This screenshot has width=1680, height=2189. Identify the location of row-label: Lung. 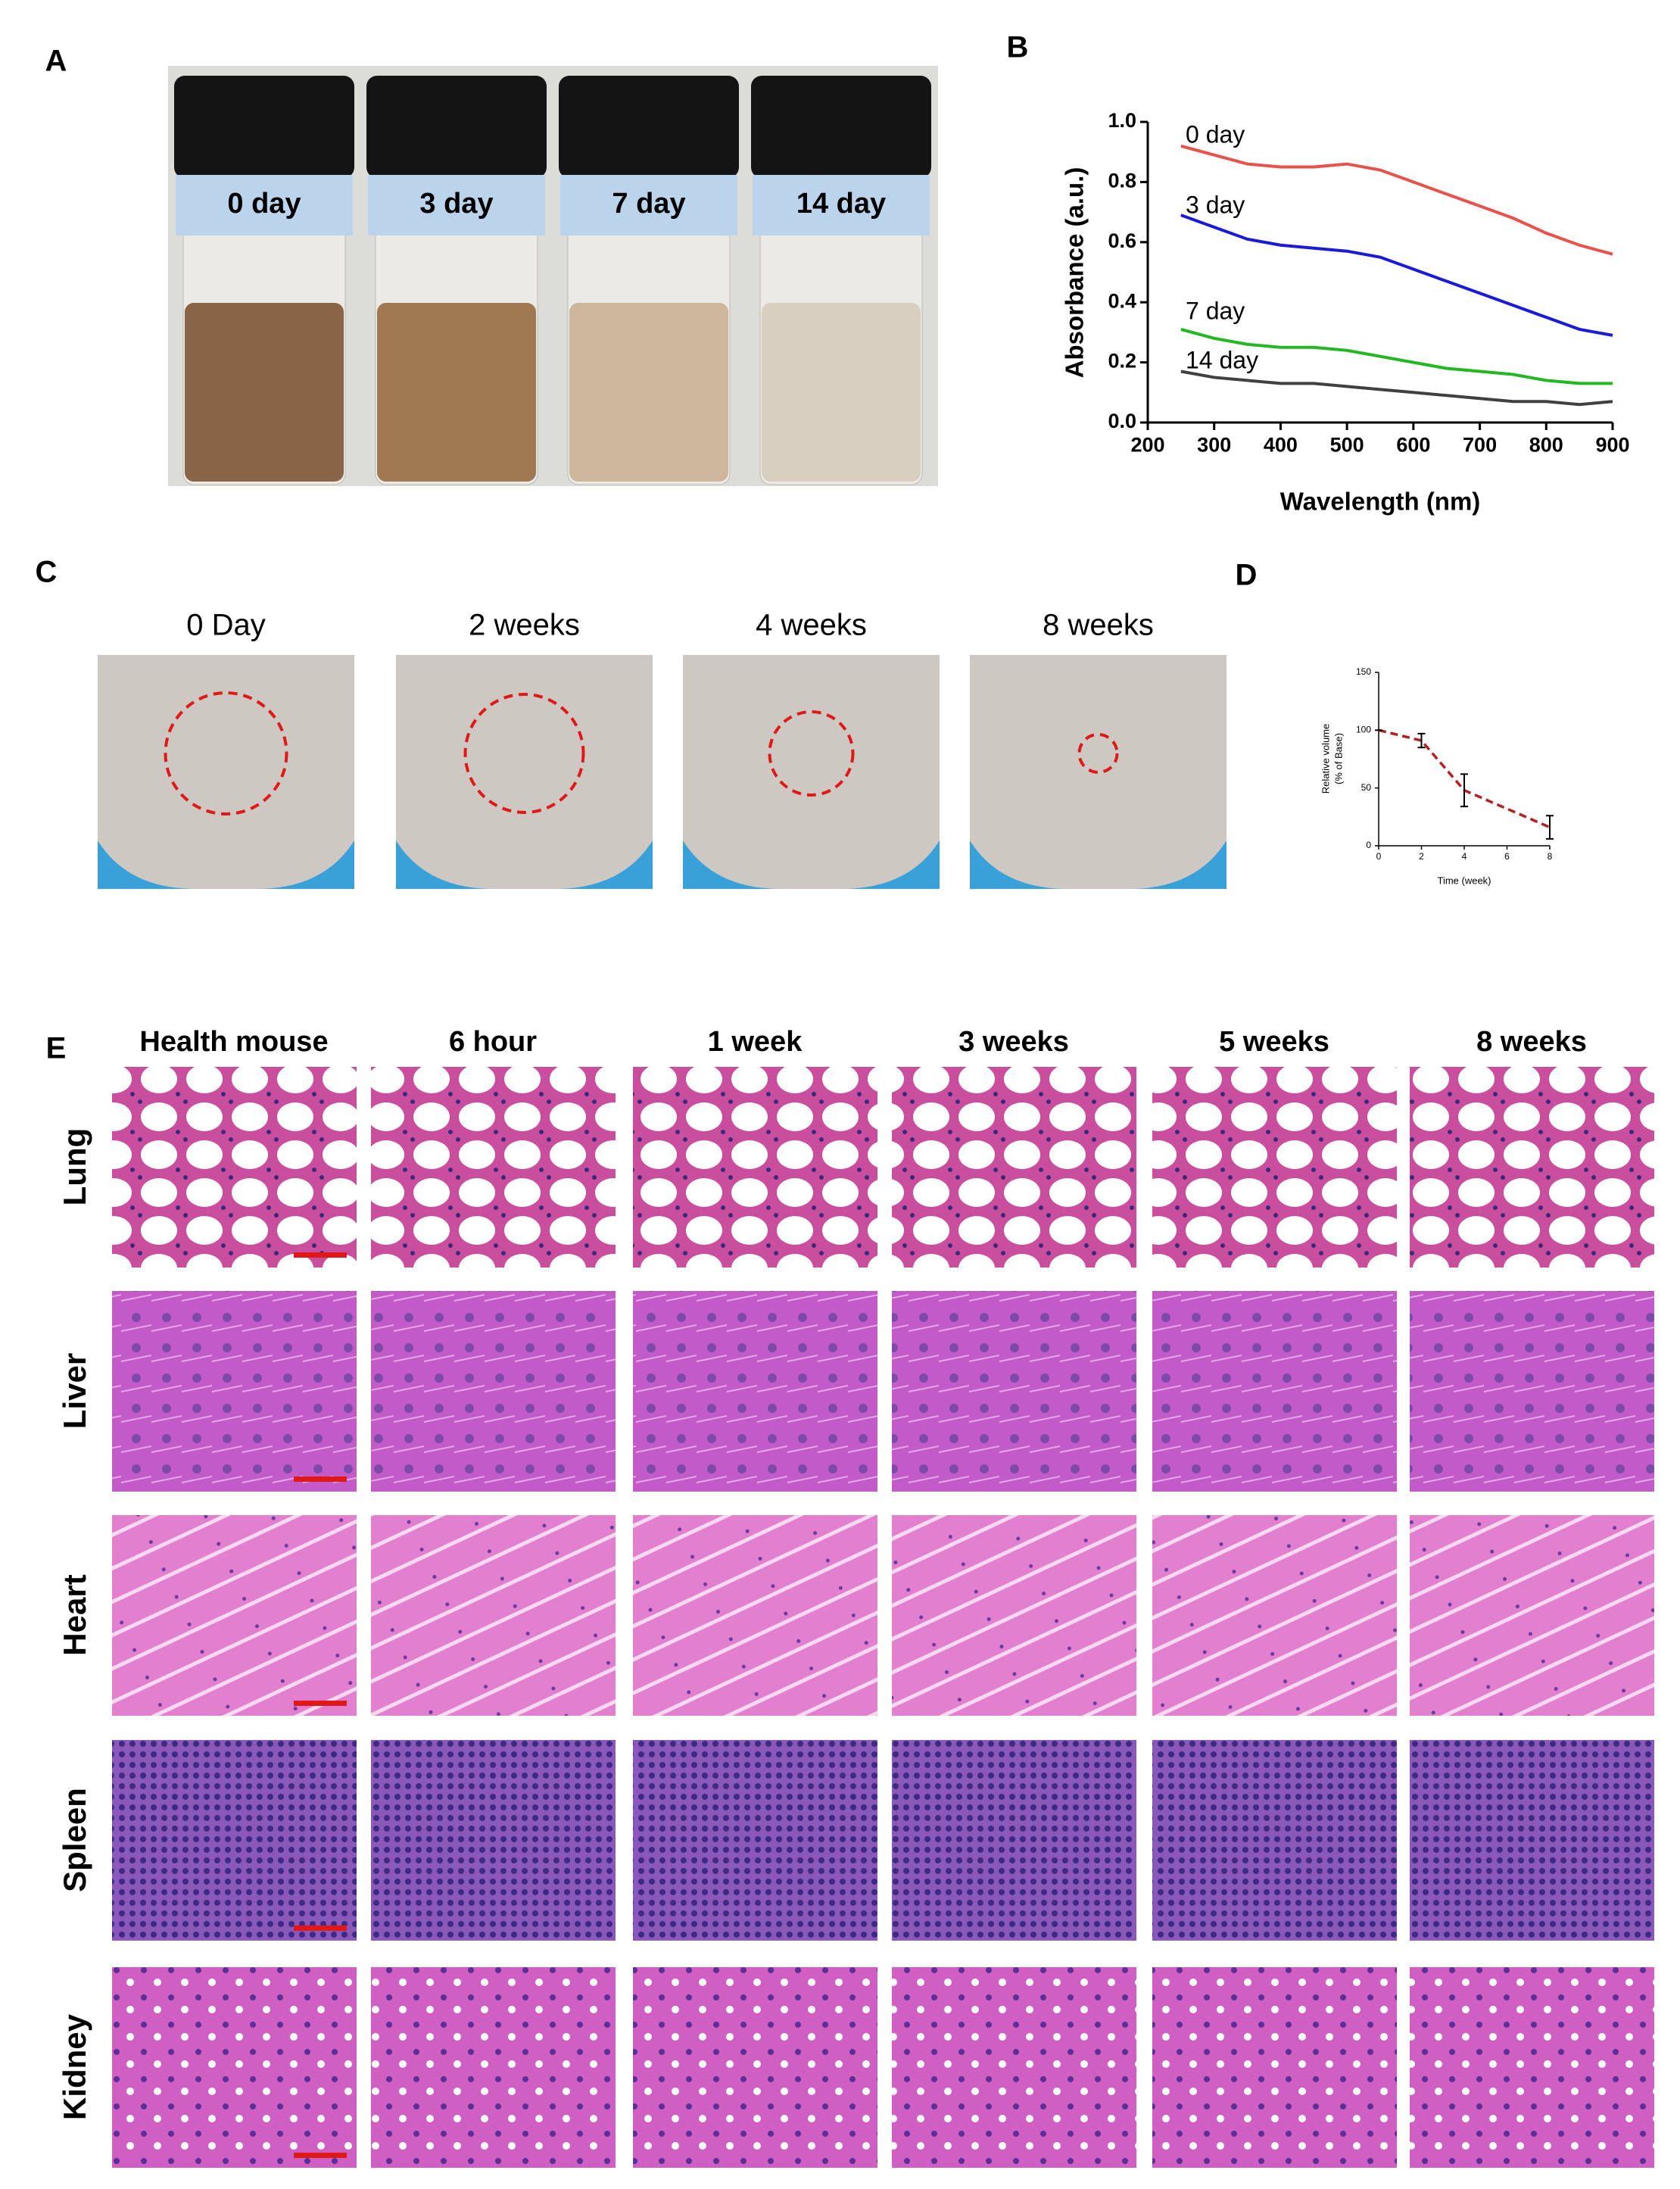
(74, 1167).